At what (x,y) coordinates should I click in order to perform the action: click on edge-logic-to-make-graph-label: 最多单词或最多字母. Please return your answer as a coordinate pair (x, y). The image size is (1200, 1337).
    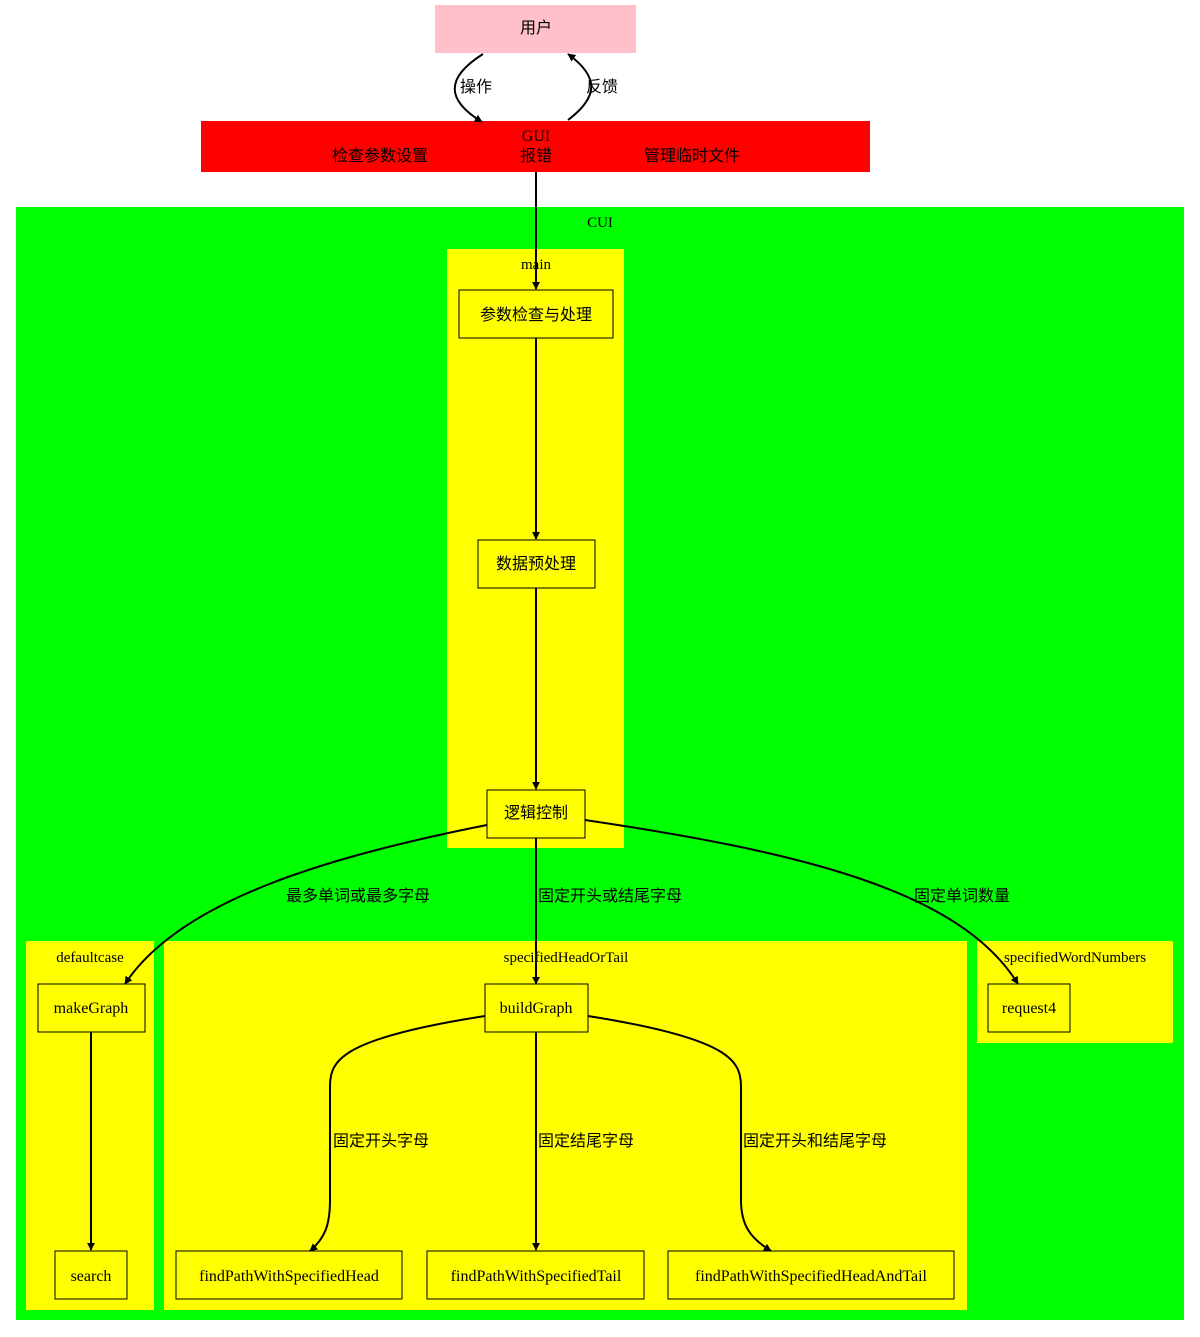
    Looking at the image, I should click on (358, 895).